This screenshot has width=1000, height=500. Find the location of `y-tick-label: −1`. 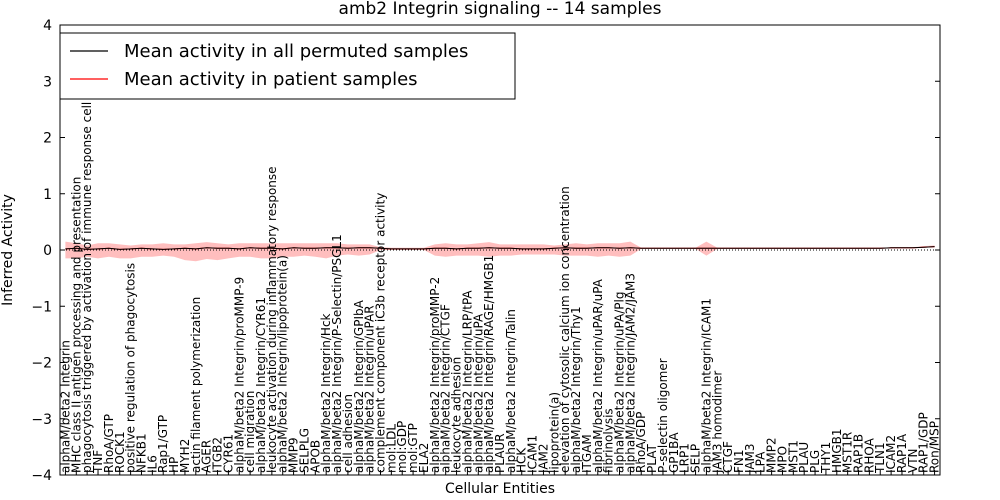

y-tick-label: −1 is located at coordinates (41, 307).